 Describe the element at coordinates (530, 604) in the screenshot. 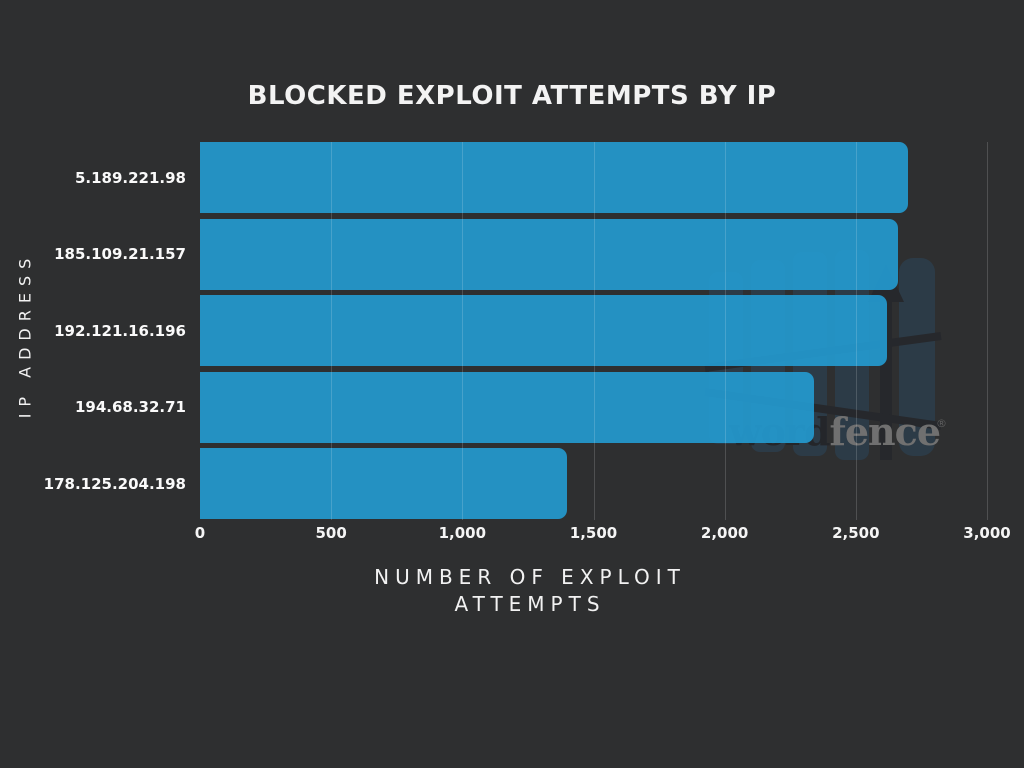

I see `x-axis-label-line-2: ATTEMPTS` at that location.